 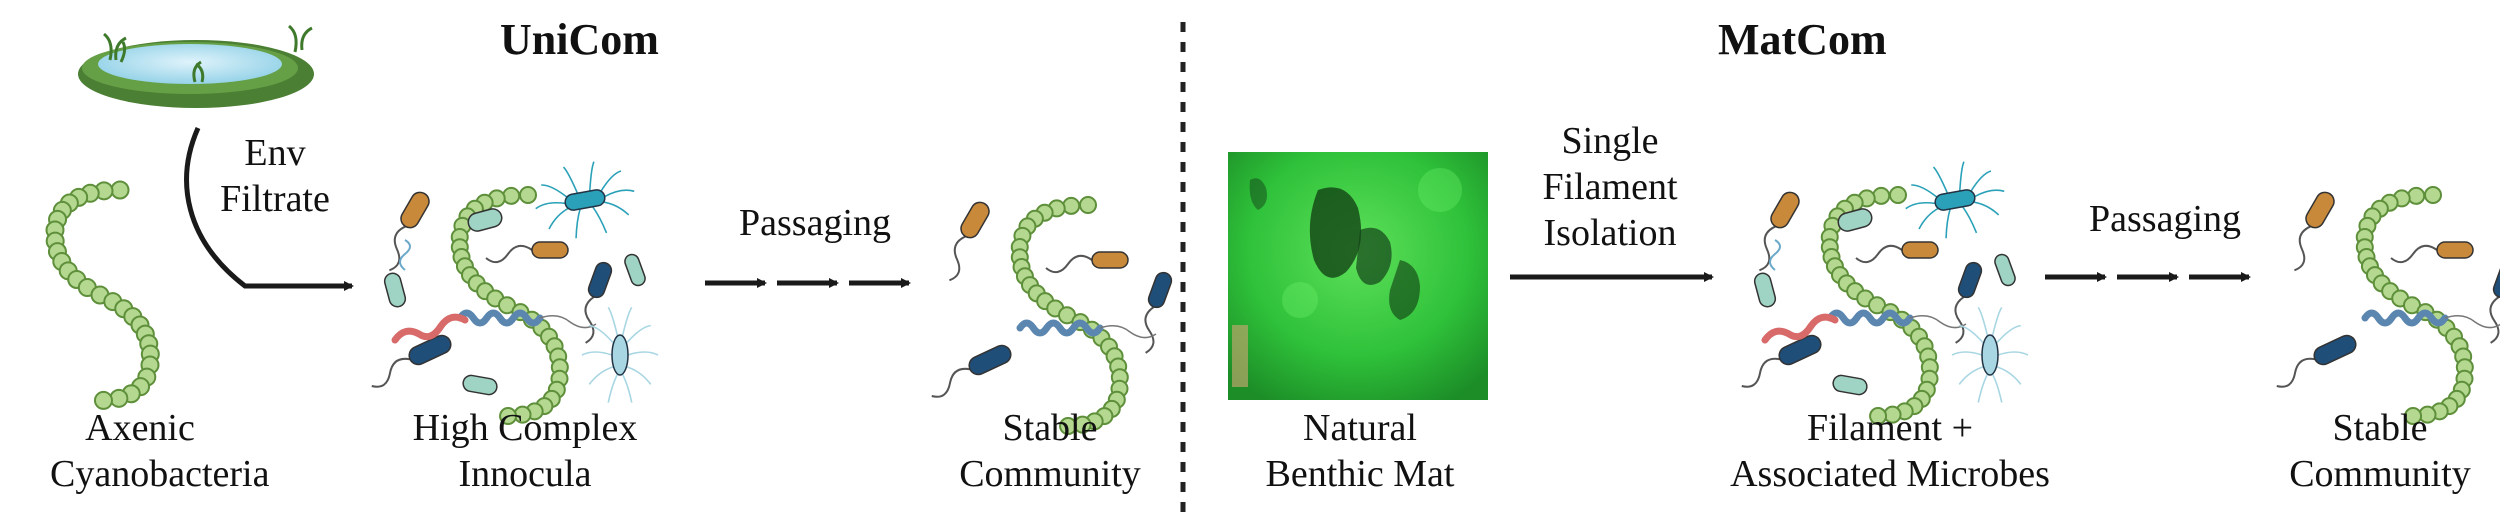 What do you see at coordinates (2388, 306) in the screenshot?
I see `matcom-stable-community-cluster` at bounding box center [2388, 306].